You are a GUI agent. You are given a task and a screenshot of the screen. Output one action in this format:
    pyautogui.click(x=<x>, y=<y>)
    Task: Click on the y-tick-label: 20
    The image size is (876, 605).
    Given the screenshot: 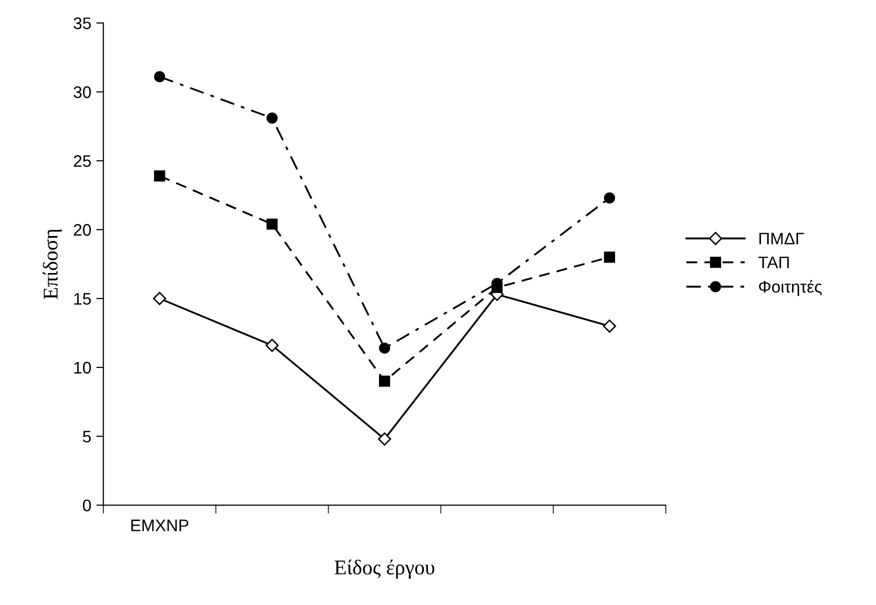 What is the action you would take?
    pyautogui.click(x=82, y=230)
    